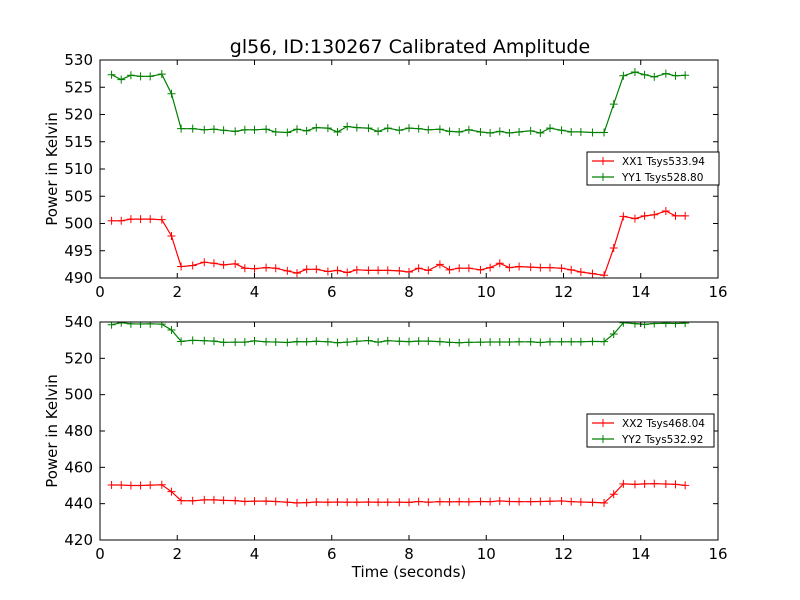 The height and width of the screenshot is (600, 800). What do you see at coordinates (78, 540) in the screenshot?
I see `y-tick-label: 420` at bounding box center [78, 540].